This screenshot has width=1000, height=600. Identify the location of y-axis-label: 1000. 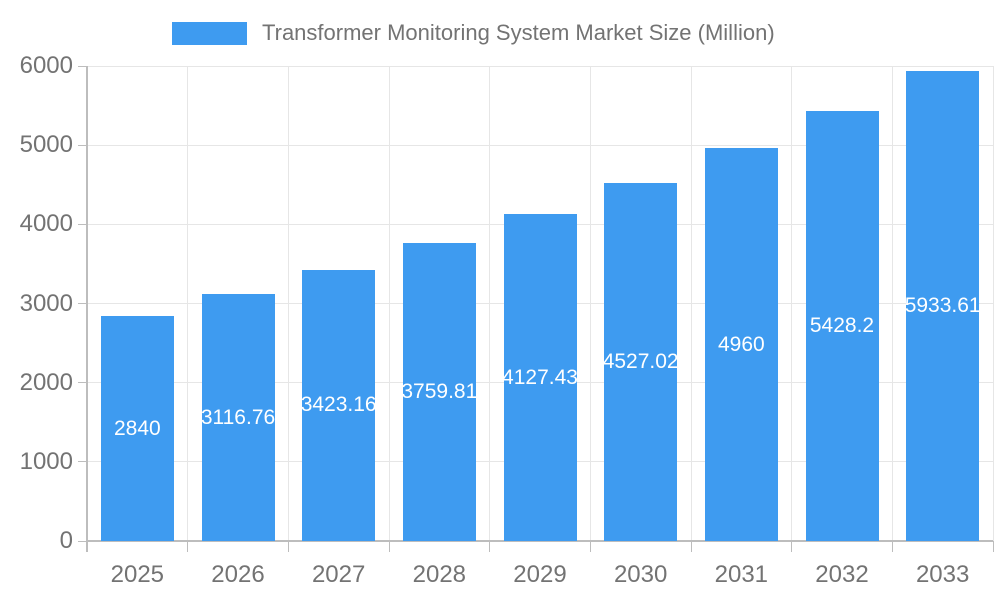
(46, 461).